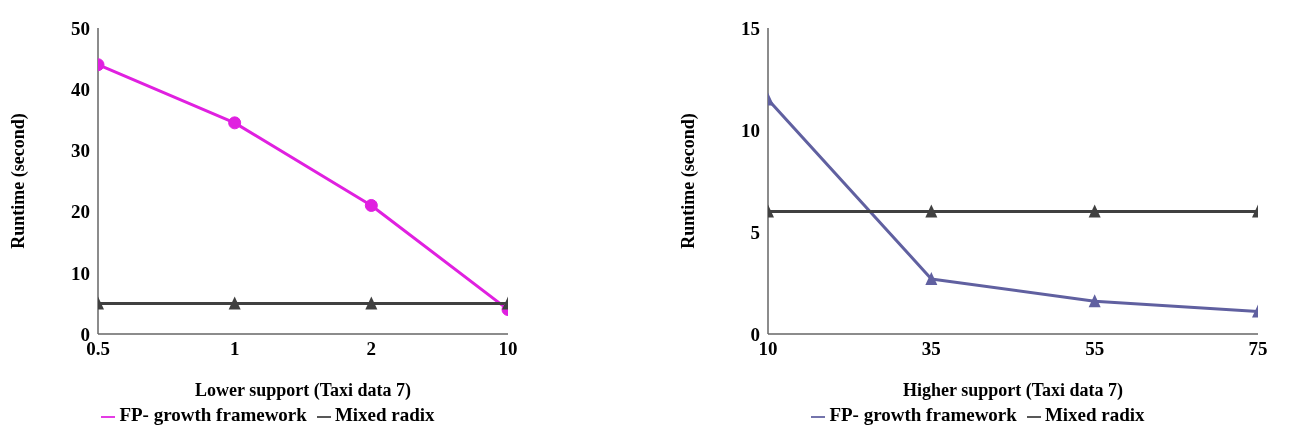 The height and width of the screenshot is (444, 1291). I want to click on x-tick-label: 55, so click(1095, 349).